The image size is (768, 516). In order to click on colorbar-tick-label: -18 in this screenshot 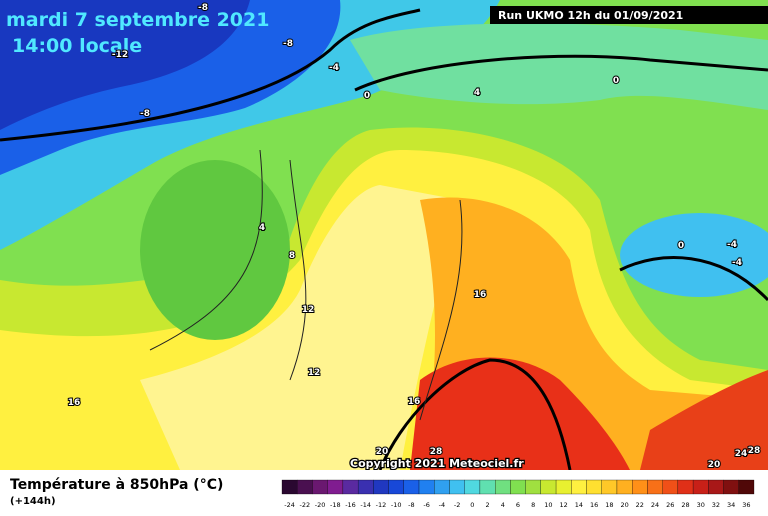, I will do `click(335, 505)`.